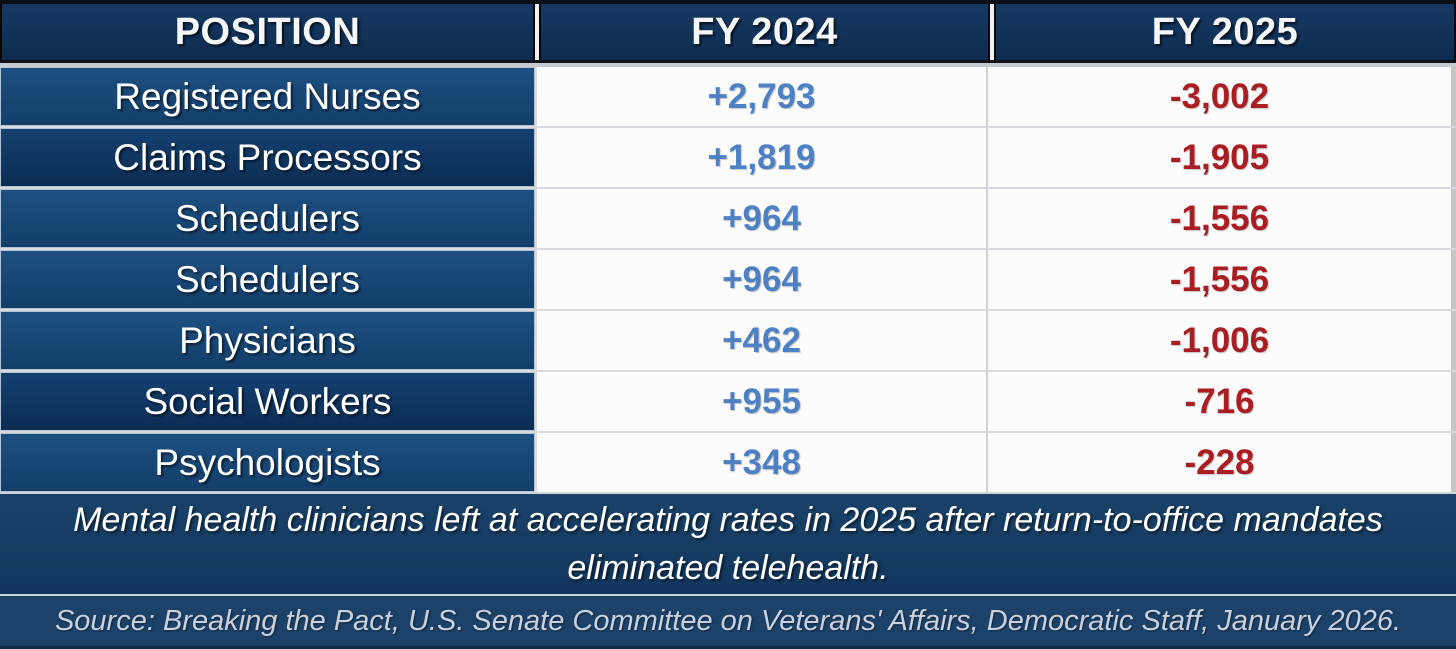 This screenshot has height=649, width=1456. Describe the element at coordinates (1222, 462) in the screenshot. I see `fy2025-value-cell: -228` at that location.